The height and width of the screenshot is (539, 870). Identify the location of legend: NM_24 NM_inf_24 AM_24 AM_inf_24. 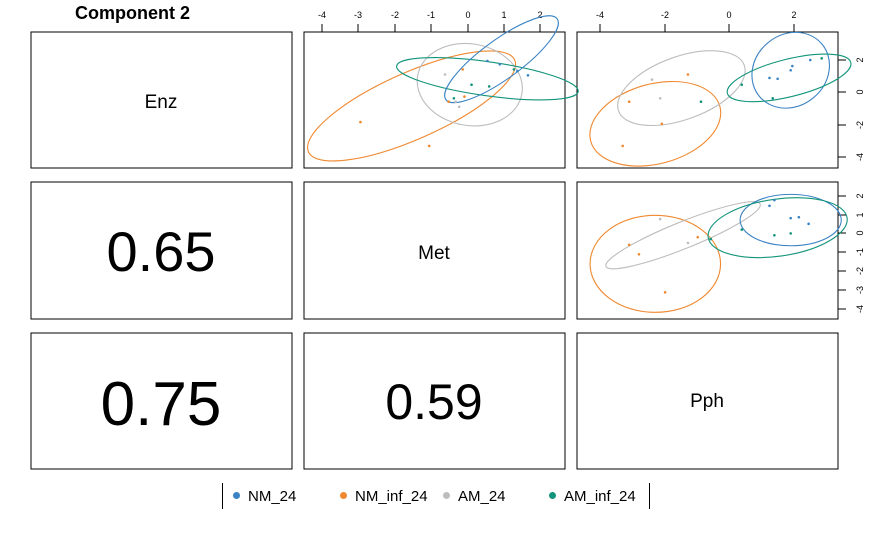
(436, 496).